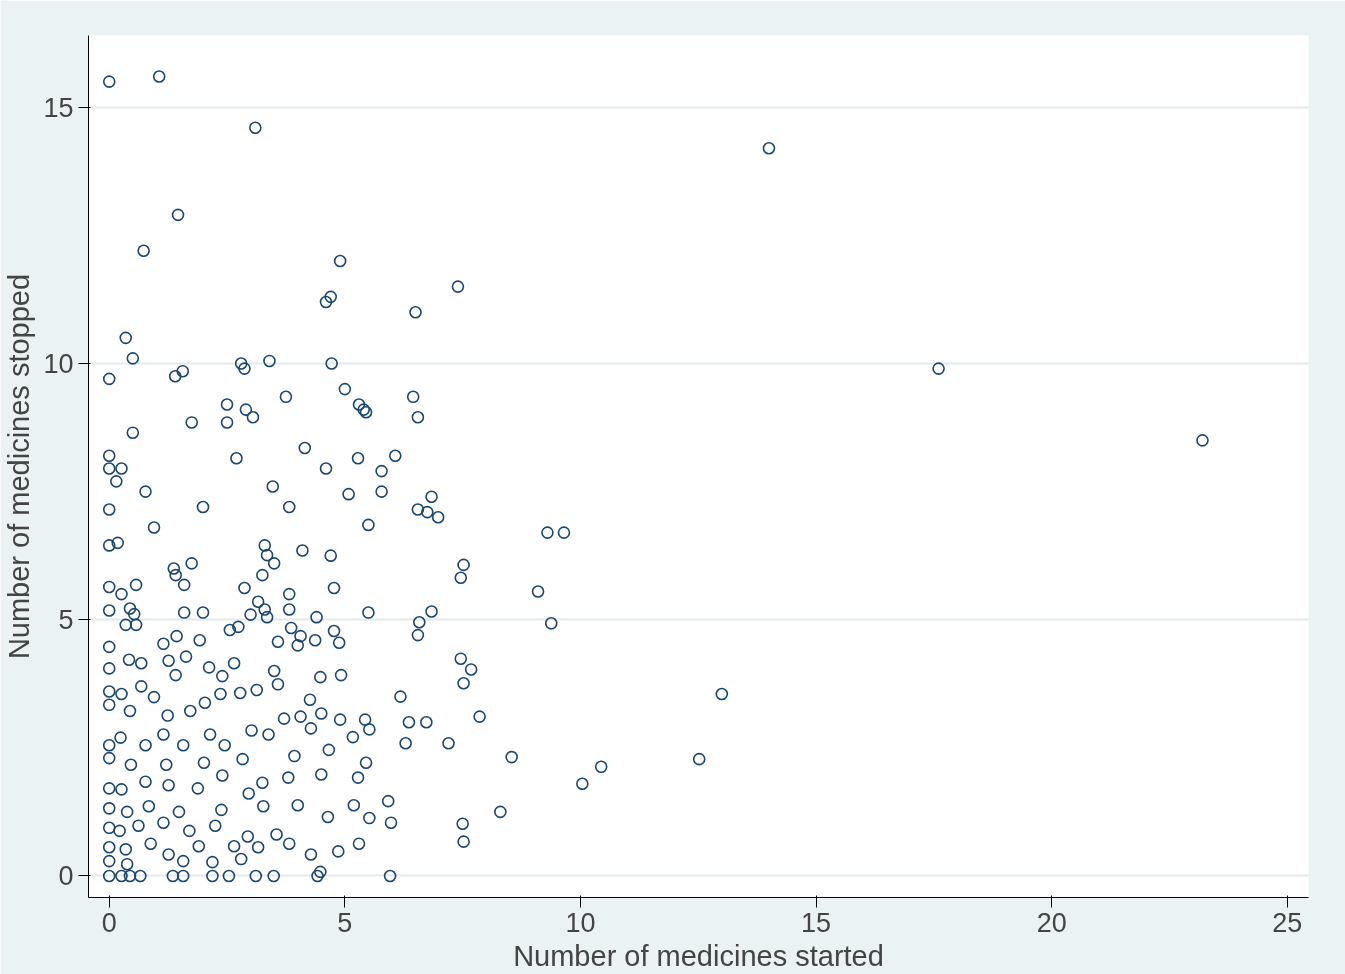  I want to click on x-tick-label: 0, so click(109, 922).